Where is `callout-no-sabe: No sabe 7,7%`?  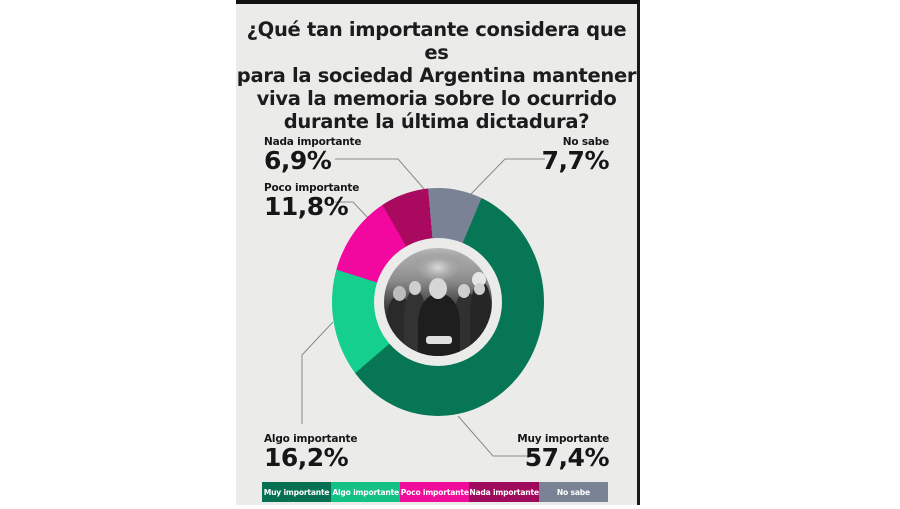 callout-no-sabe: No sabe 7,7% is located at coordinates (575, 155).